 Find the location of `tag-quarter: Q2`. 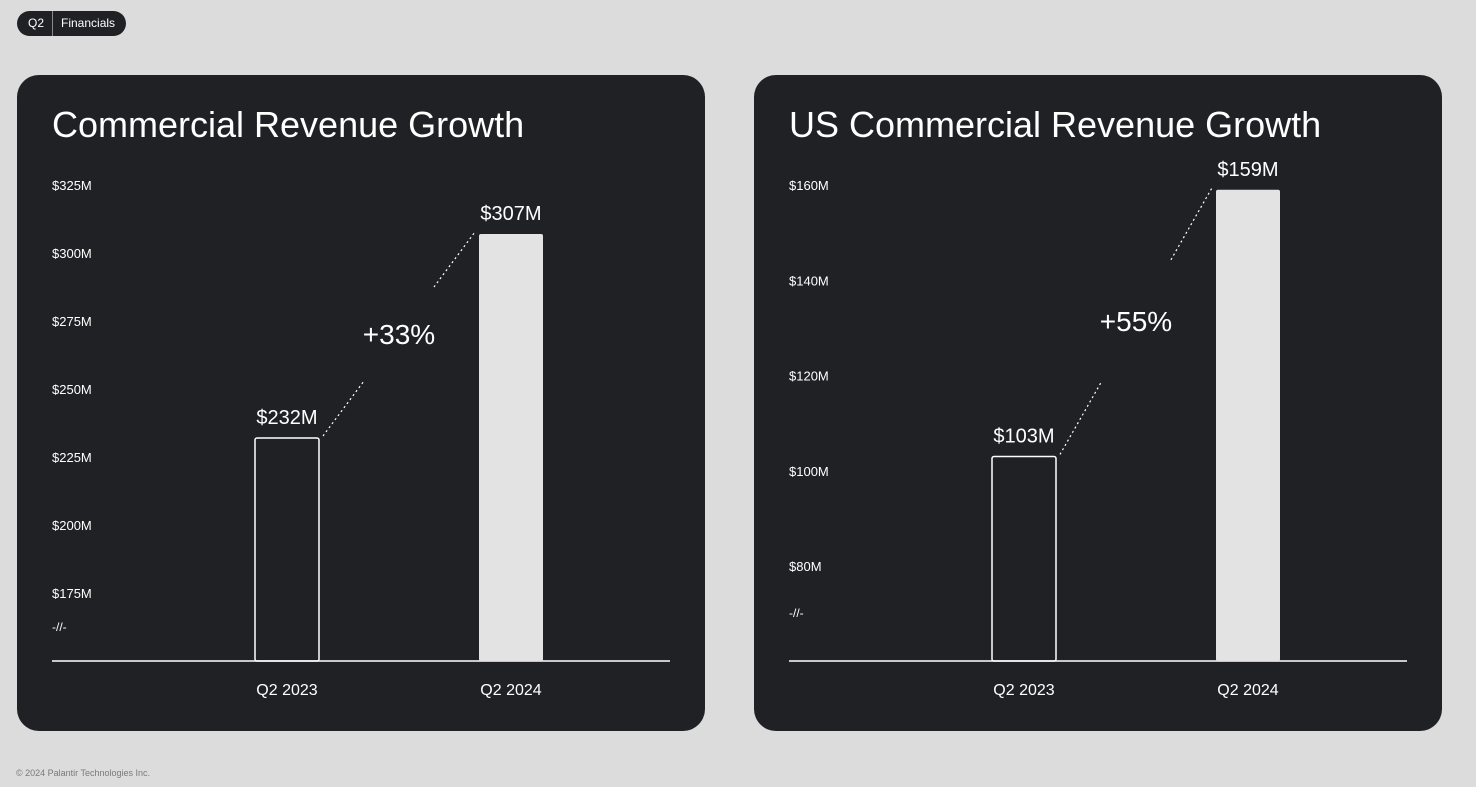

tag-quarter: Q2 is located at coordinates (35, 23).